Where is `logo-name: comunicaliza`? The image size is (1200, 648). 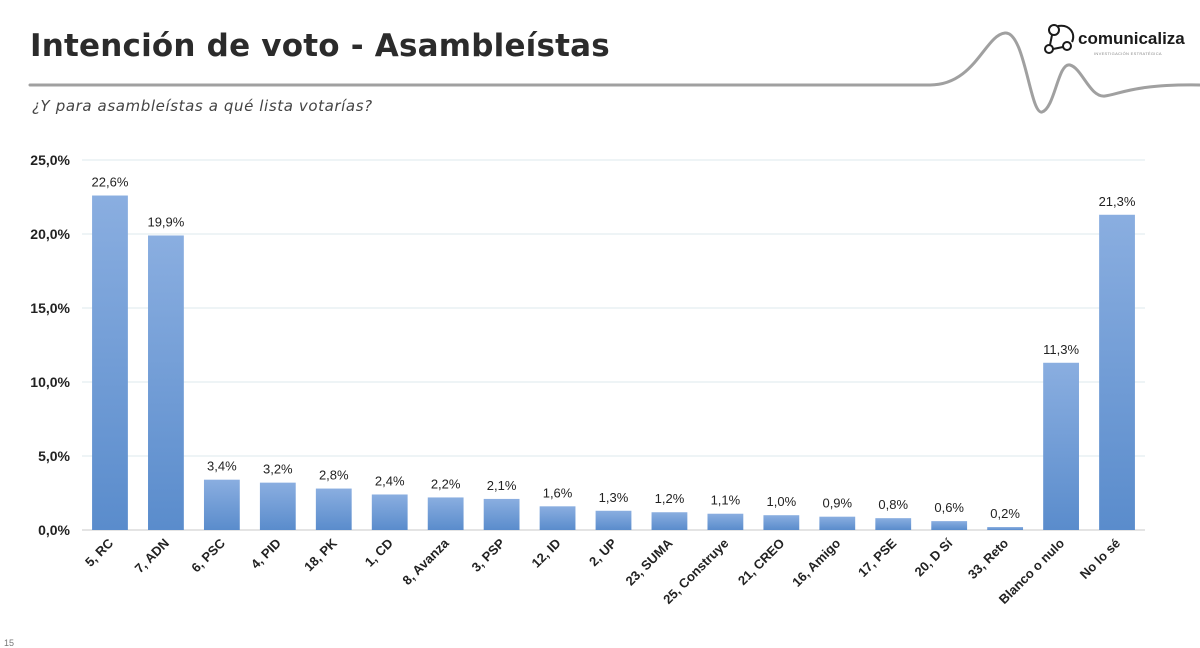 logo-name: comunicaliza is located at coordinates (1131, 38).